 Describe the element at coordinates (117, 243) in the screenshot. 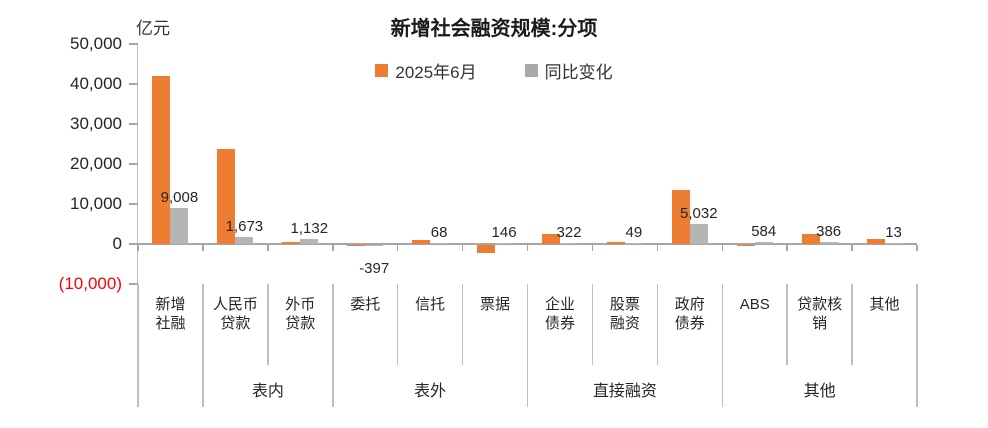

I see `y-axis-tick-label: 0` at that location.